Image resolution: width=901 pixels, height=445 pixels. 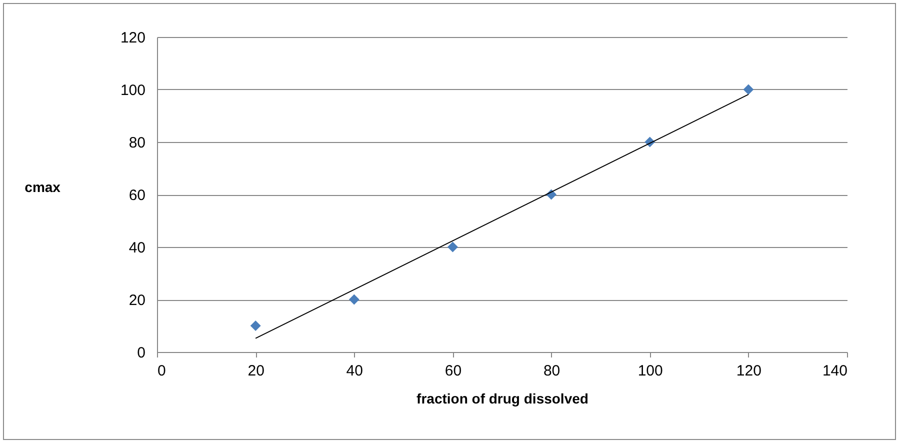 What do you see at coordinates (137, 300) in the screenshot?
I see `y-tick-label: 20` at bounding box center [137, 300].